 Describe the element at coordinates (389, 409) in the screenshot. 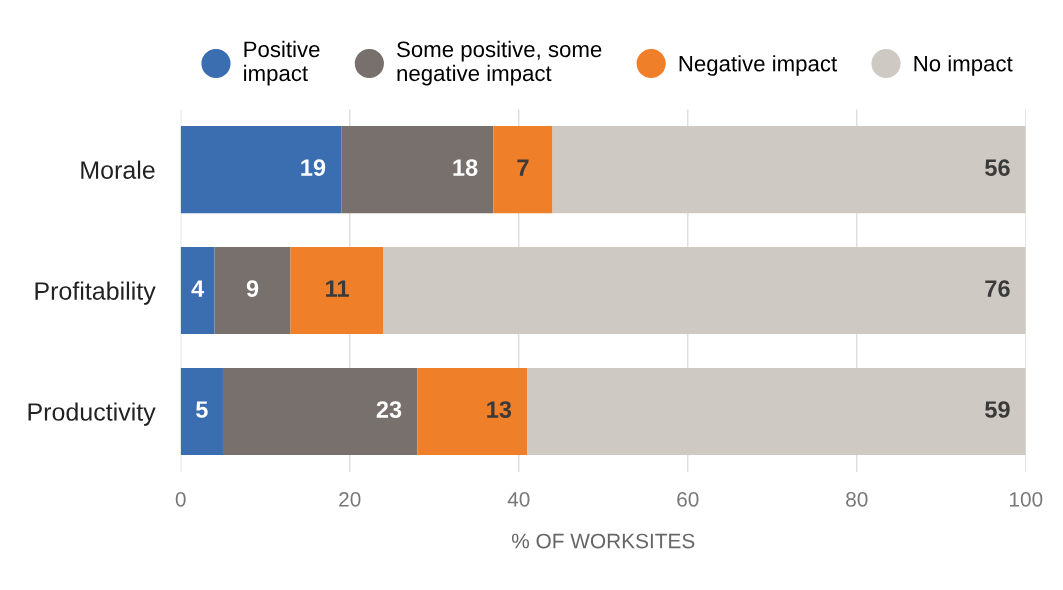

I see `data-label: 23` at that location.